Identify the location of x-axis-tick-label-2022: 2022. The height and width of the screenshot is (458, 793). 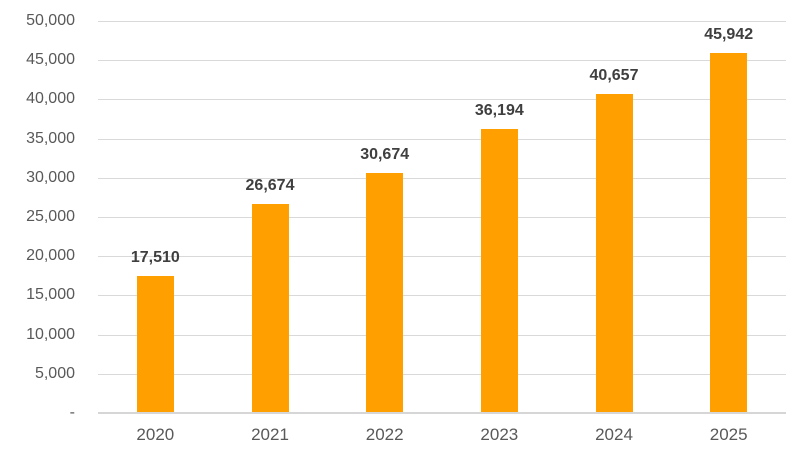
(384, 434).